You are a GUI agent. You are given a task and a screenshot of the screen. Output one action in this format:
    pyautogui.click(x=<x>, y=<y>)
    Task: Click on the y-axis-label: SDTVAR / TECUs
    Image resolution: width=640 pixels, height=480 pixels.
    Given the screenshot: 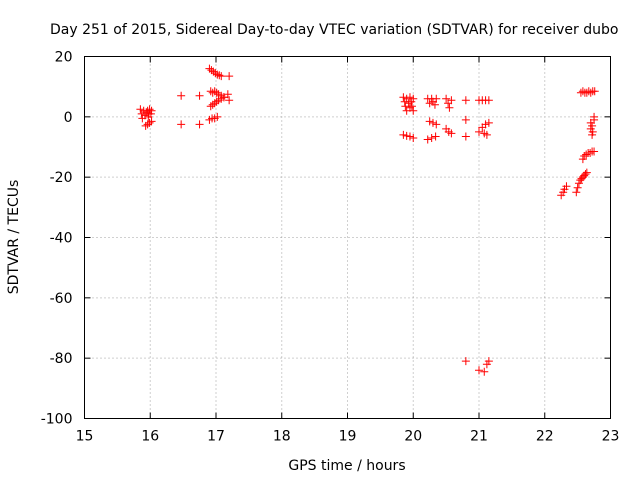 What is the action you would take?
    pyautogui.click(x=14, y=237)
    